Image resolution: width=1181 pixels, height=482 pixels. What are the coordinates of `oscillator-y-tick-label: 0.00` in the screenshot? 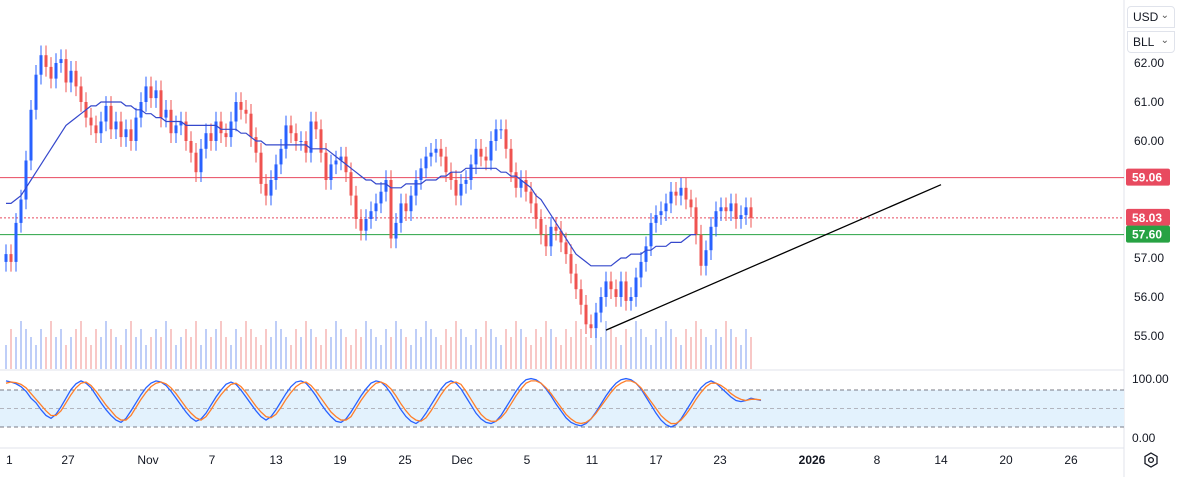 It's located at (1144, 438).